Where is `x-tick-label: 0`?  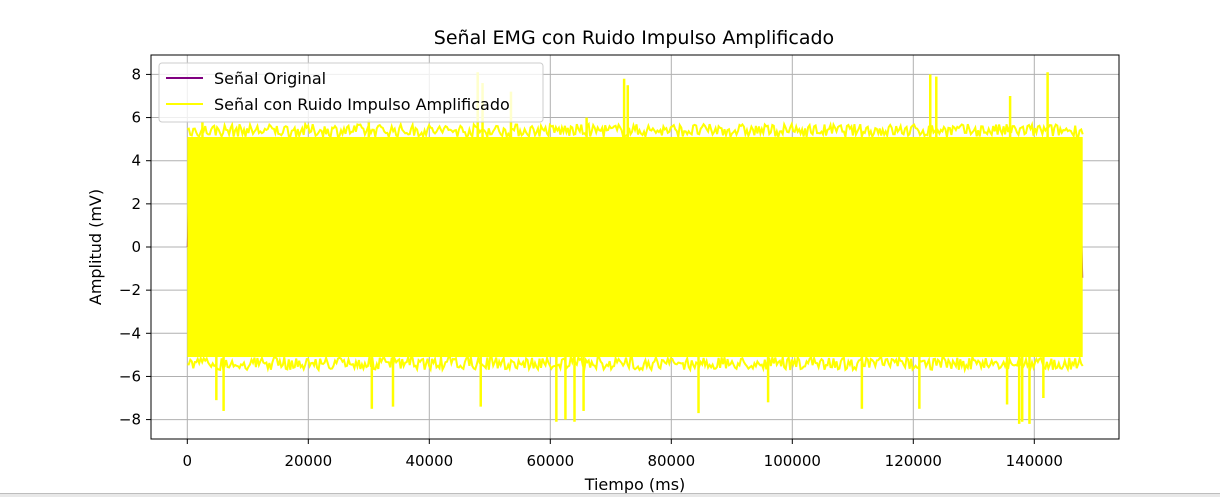
x-tick-label: 0 is located at coordinates (188, 461).